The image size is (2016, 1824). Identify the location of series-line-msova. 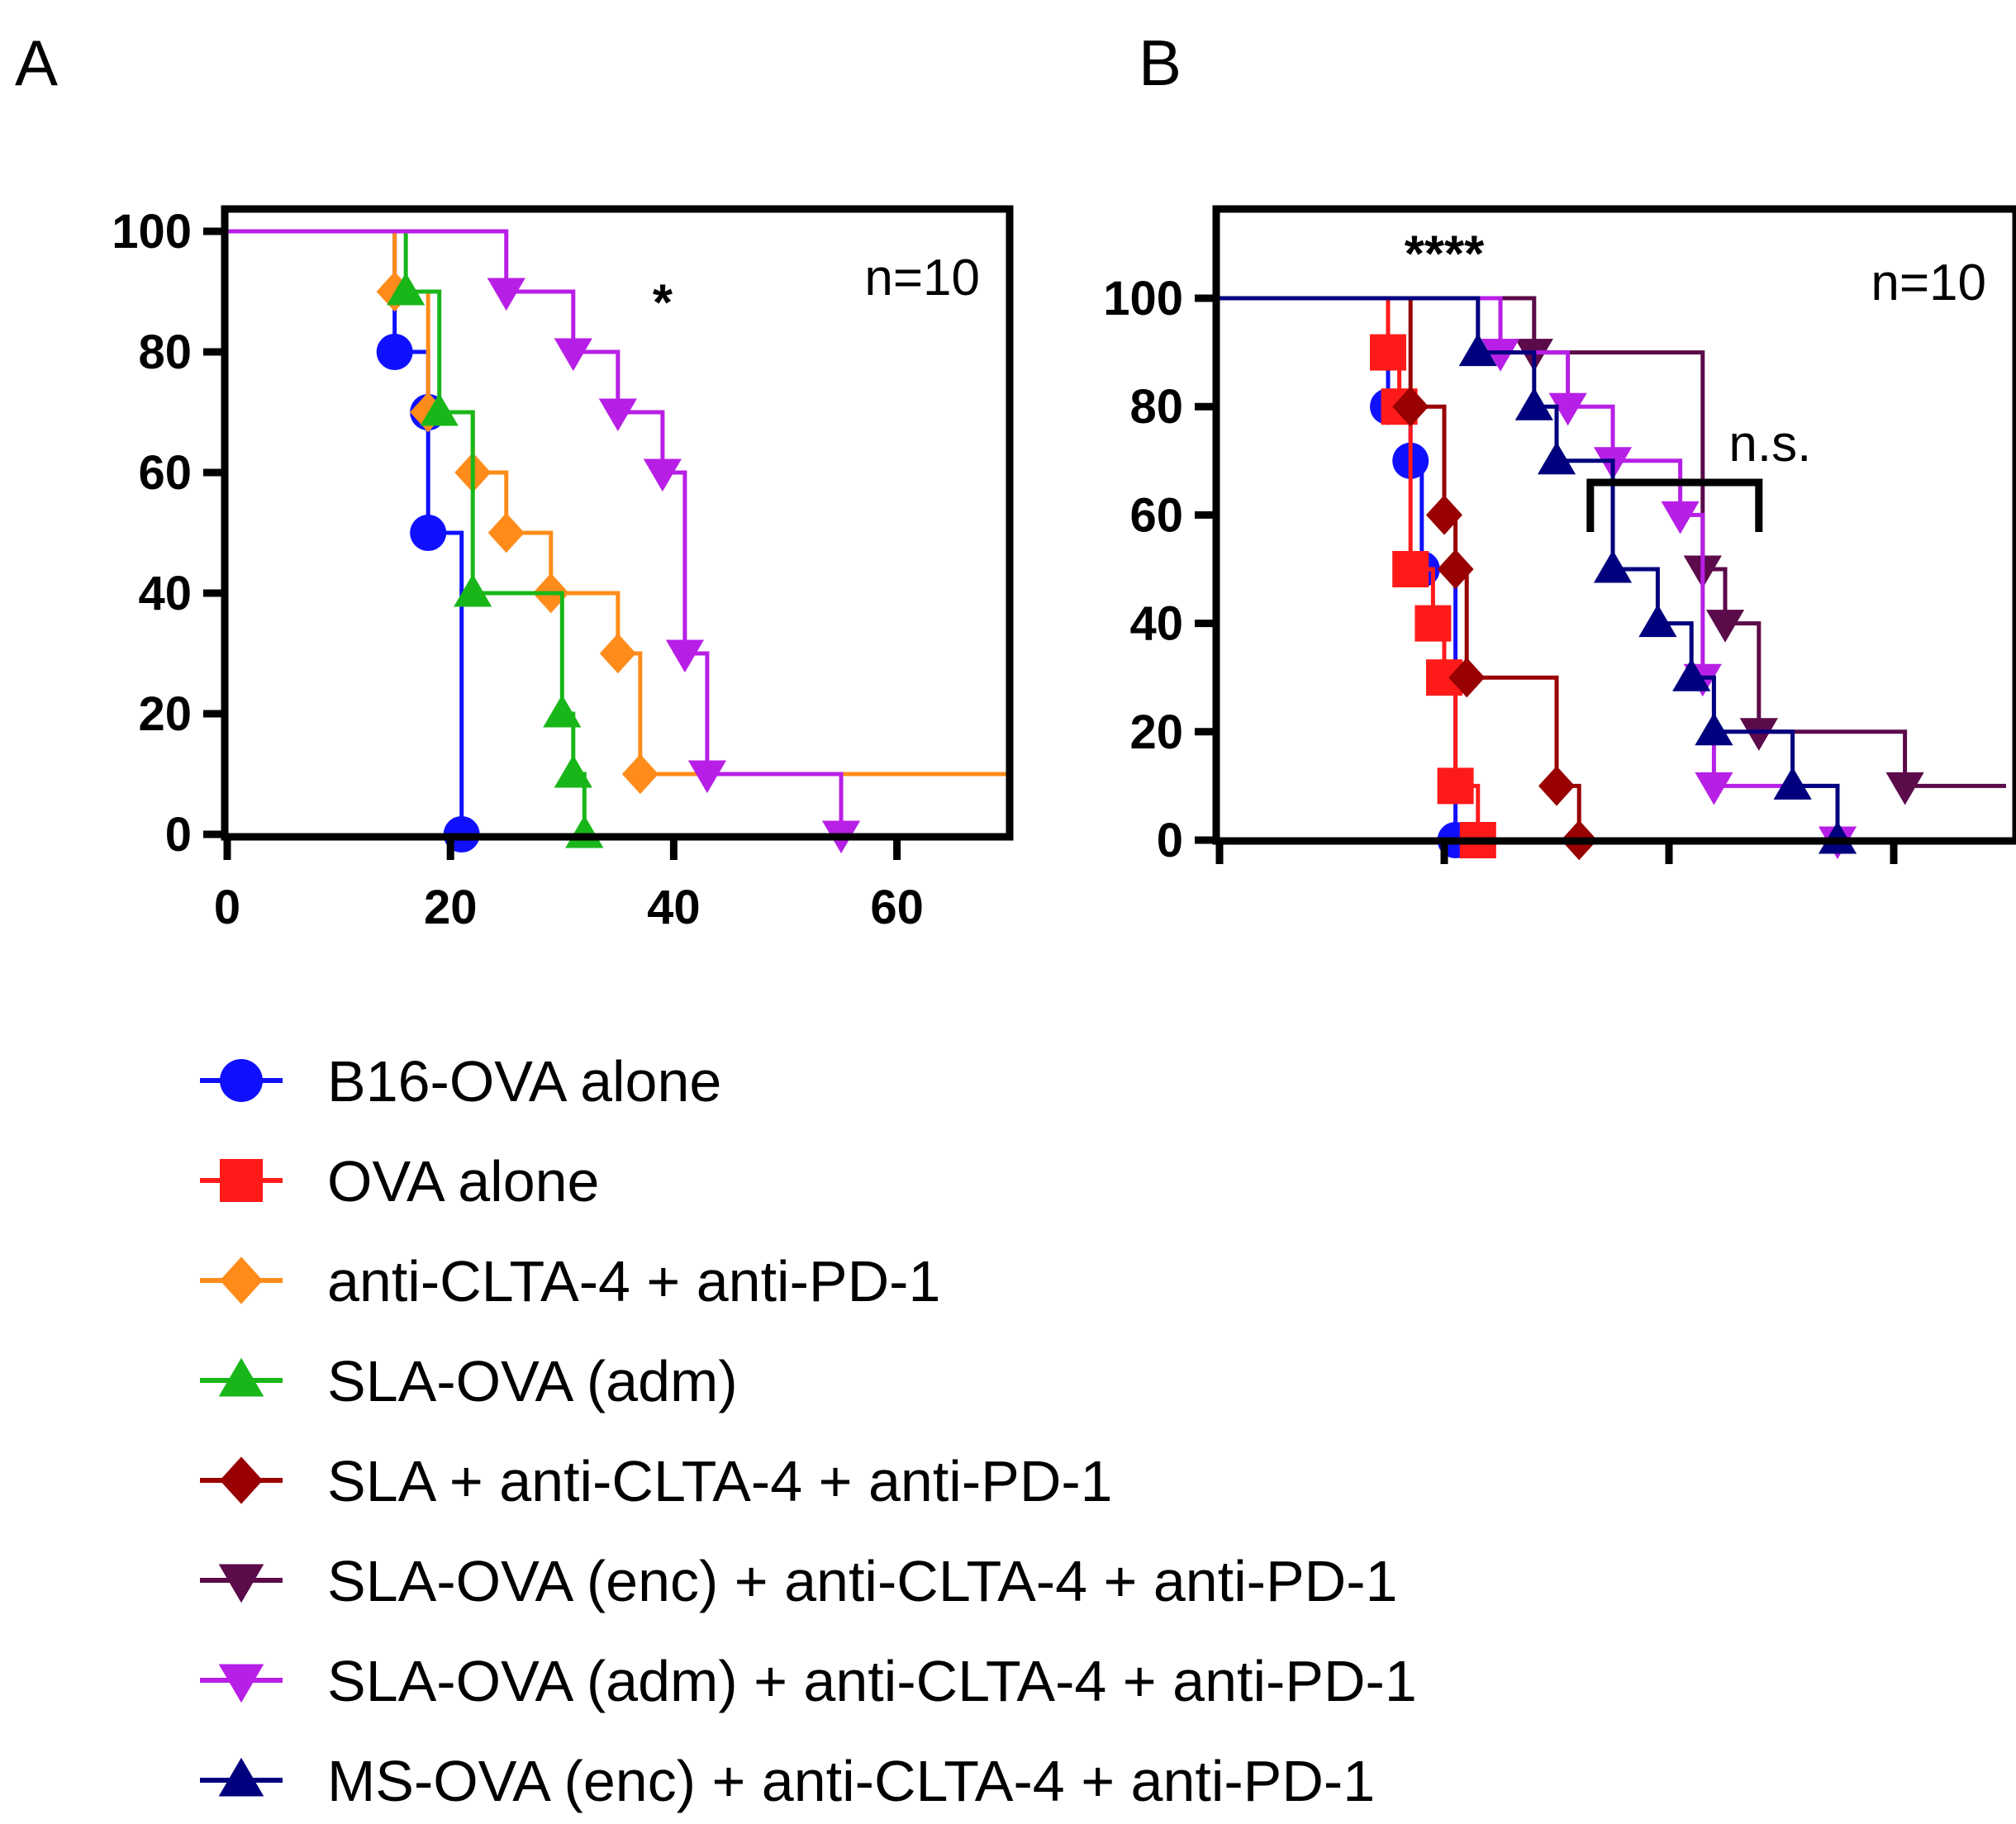
(1530, 568).